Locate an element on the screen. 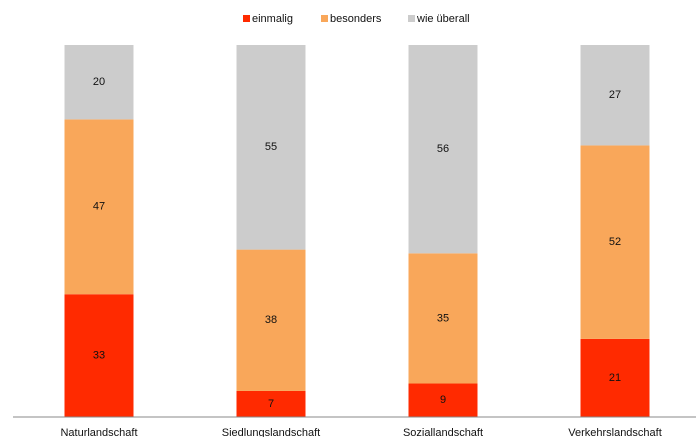  x-tick-label: Soziallandschaft is located at coordinates (443, 432).